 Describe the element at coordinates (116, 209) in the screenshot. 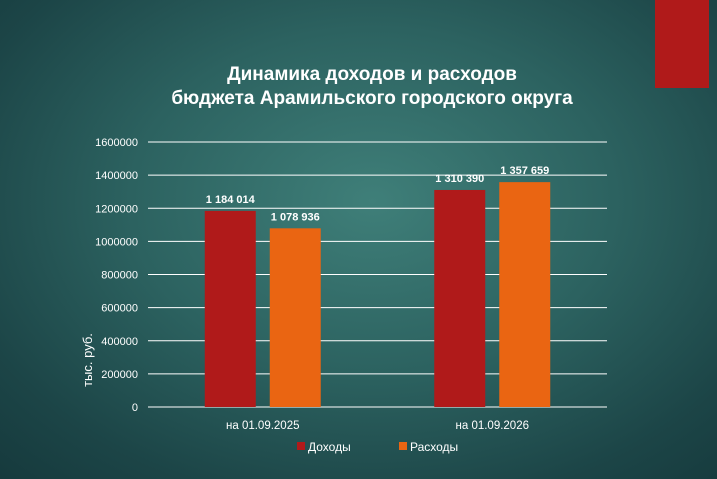

I see `y-tick-label-6: 1200000` at that location.